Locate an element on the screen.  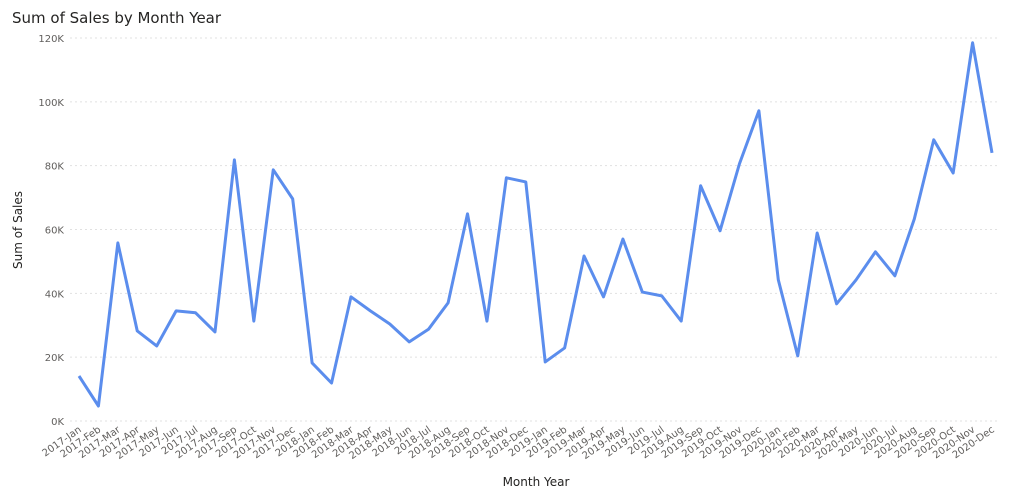
x-axis-title: Month Year is located at coordinates (536, 482).